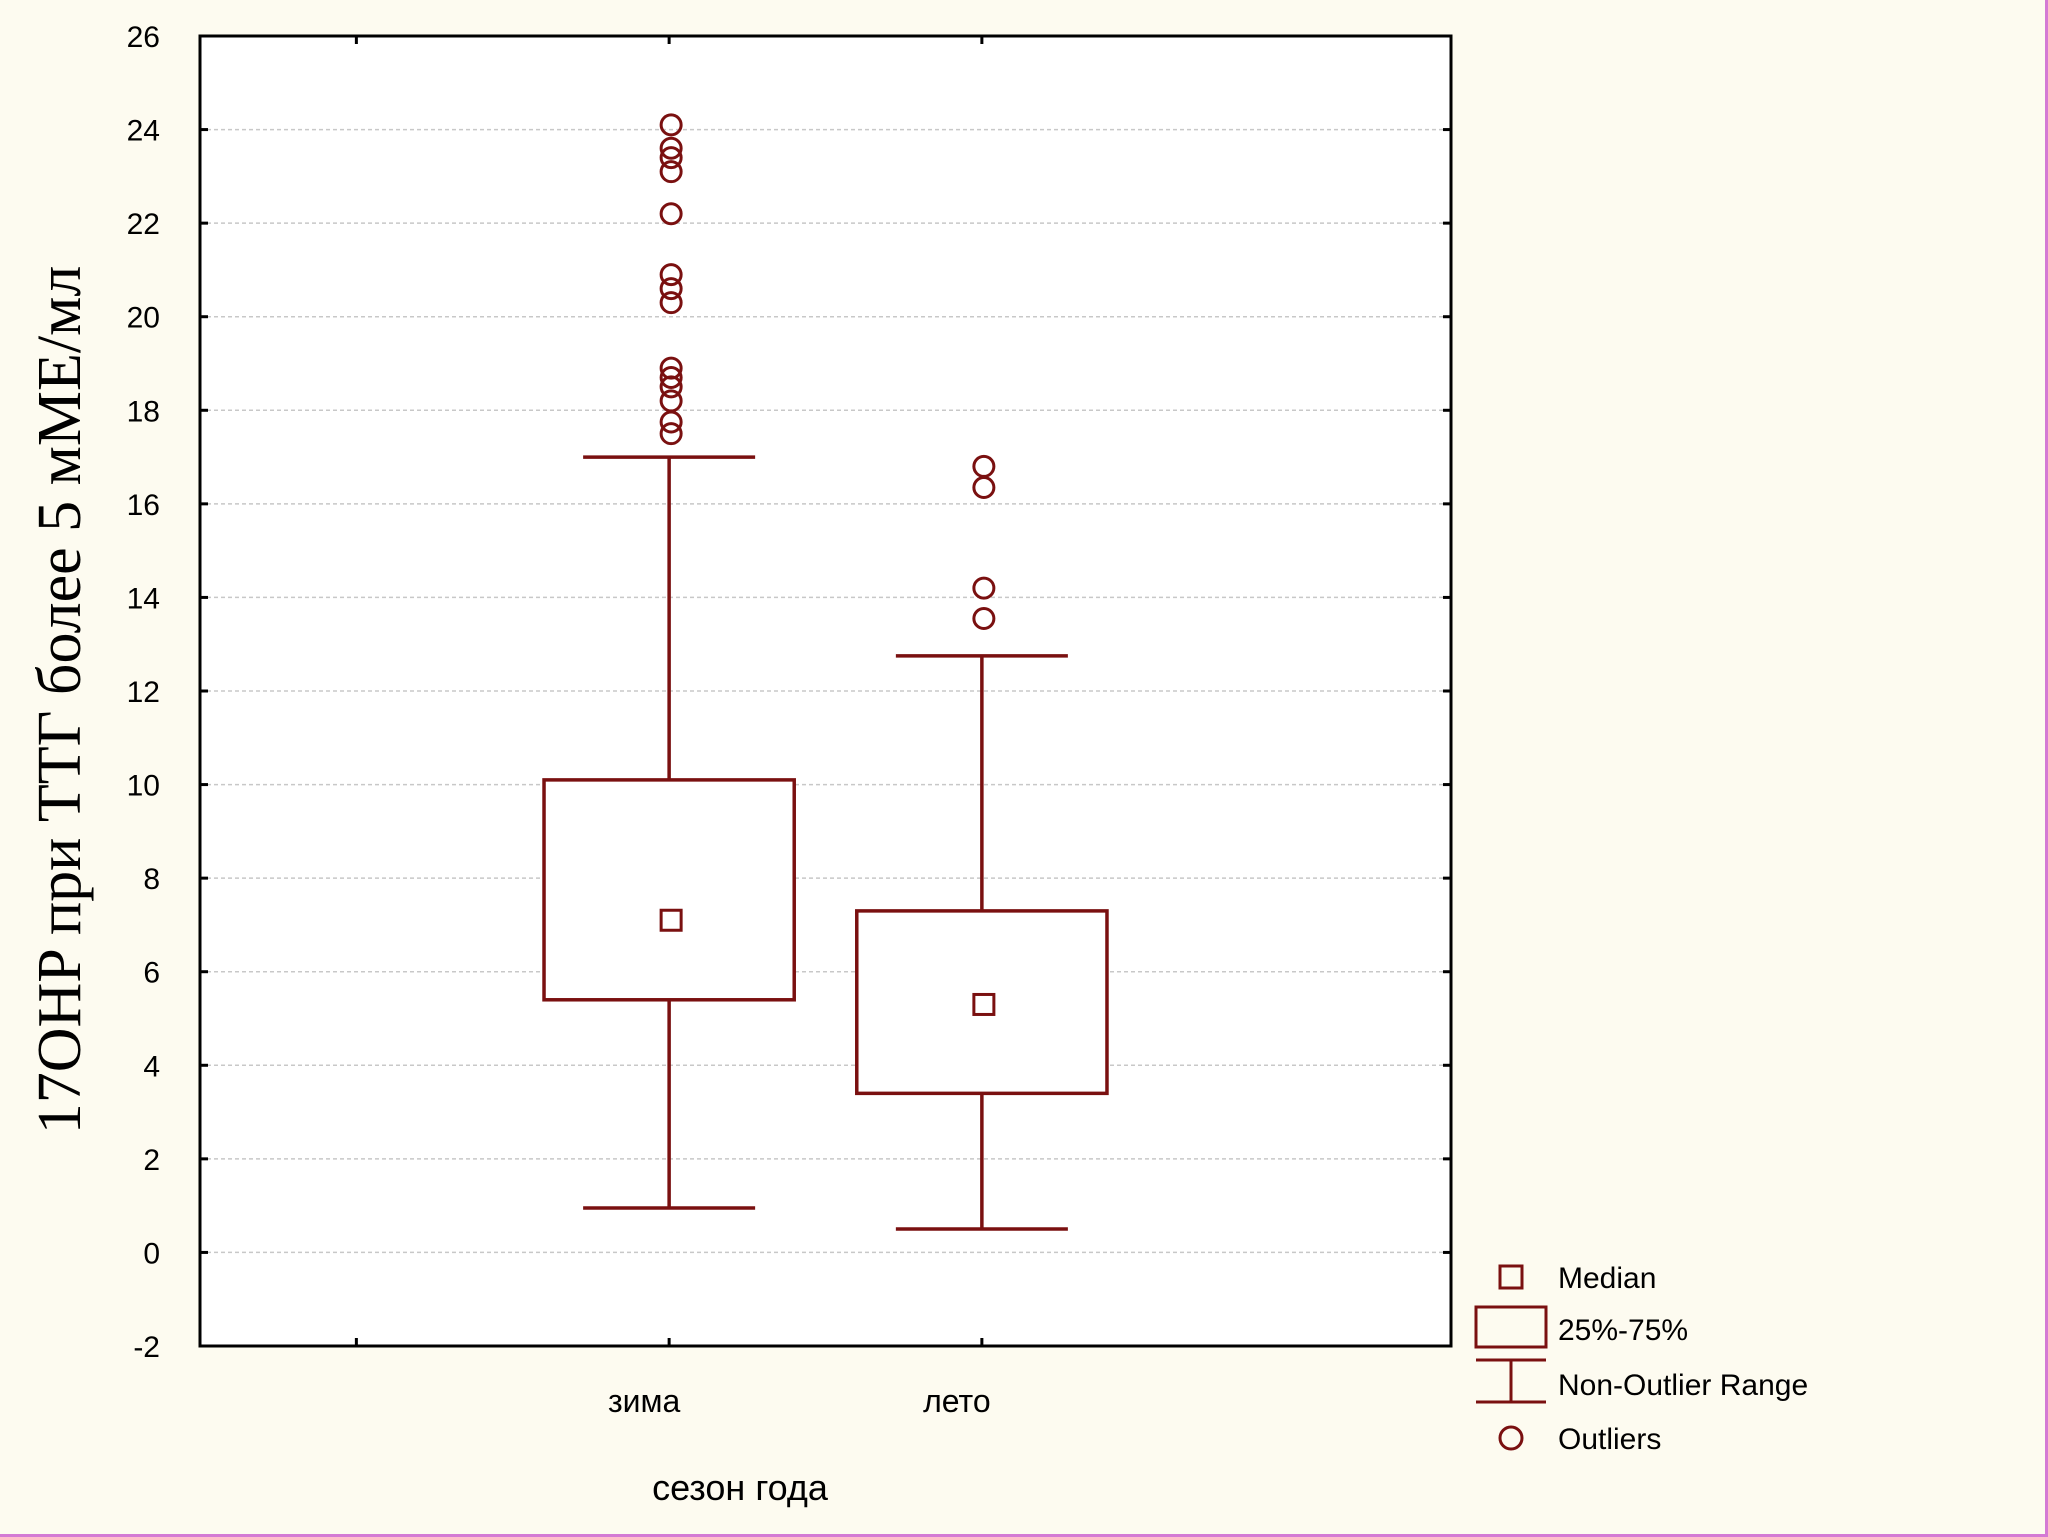  Describe the element at coordinates (799, 1401) in the screenshot. I see `category-labels: зима лето` at that location.